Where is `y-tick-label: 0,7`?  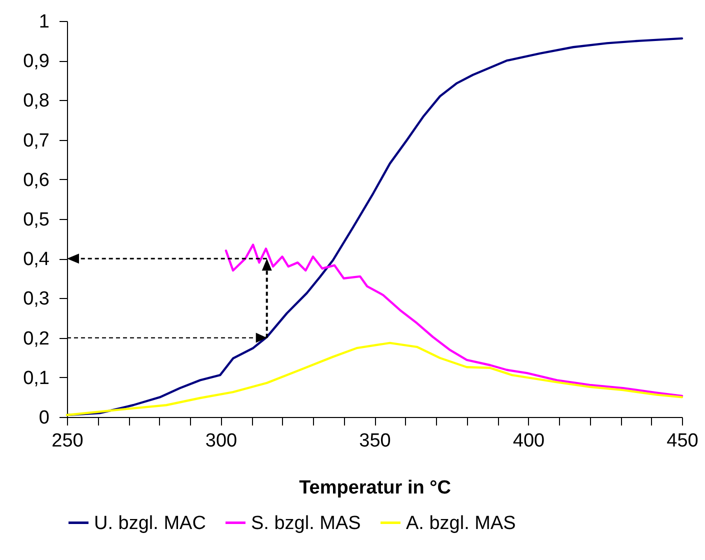
y-tick-label: 0,7 is located at coordinates (36, 141).